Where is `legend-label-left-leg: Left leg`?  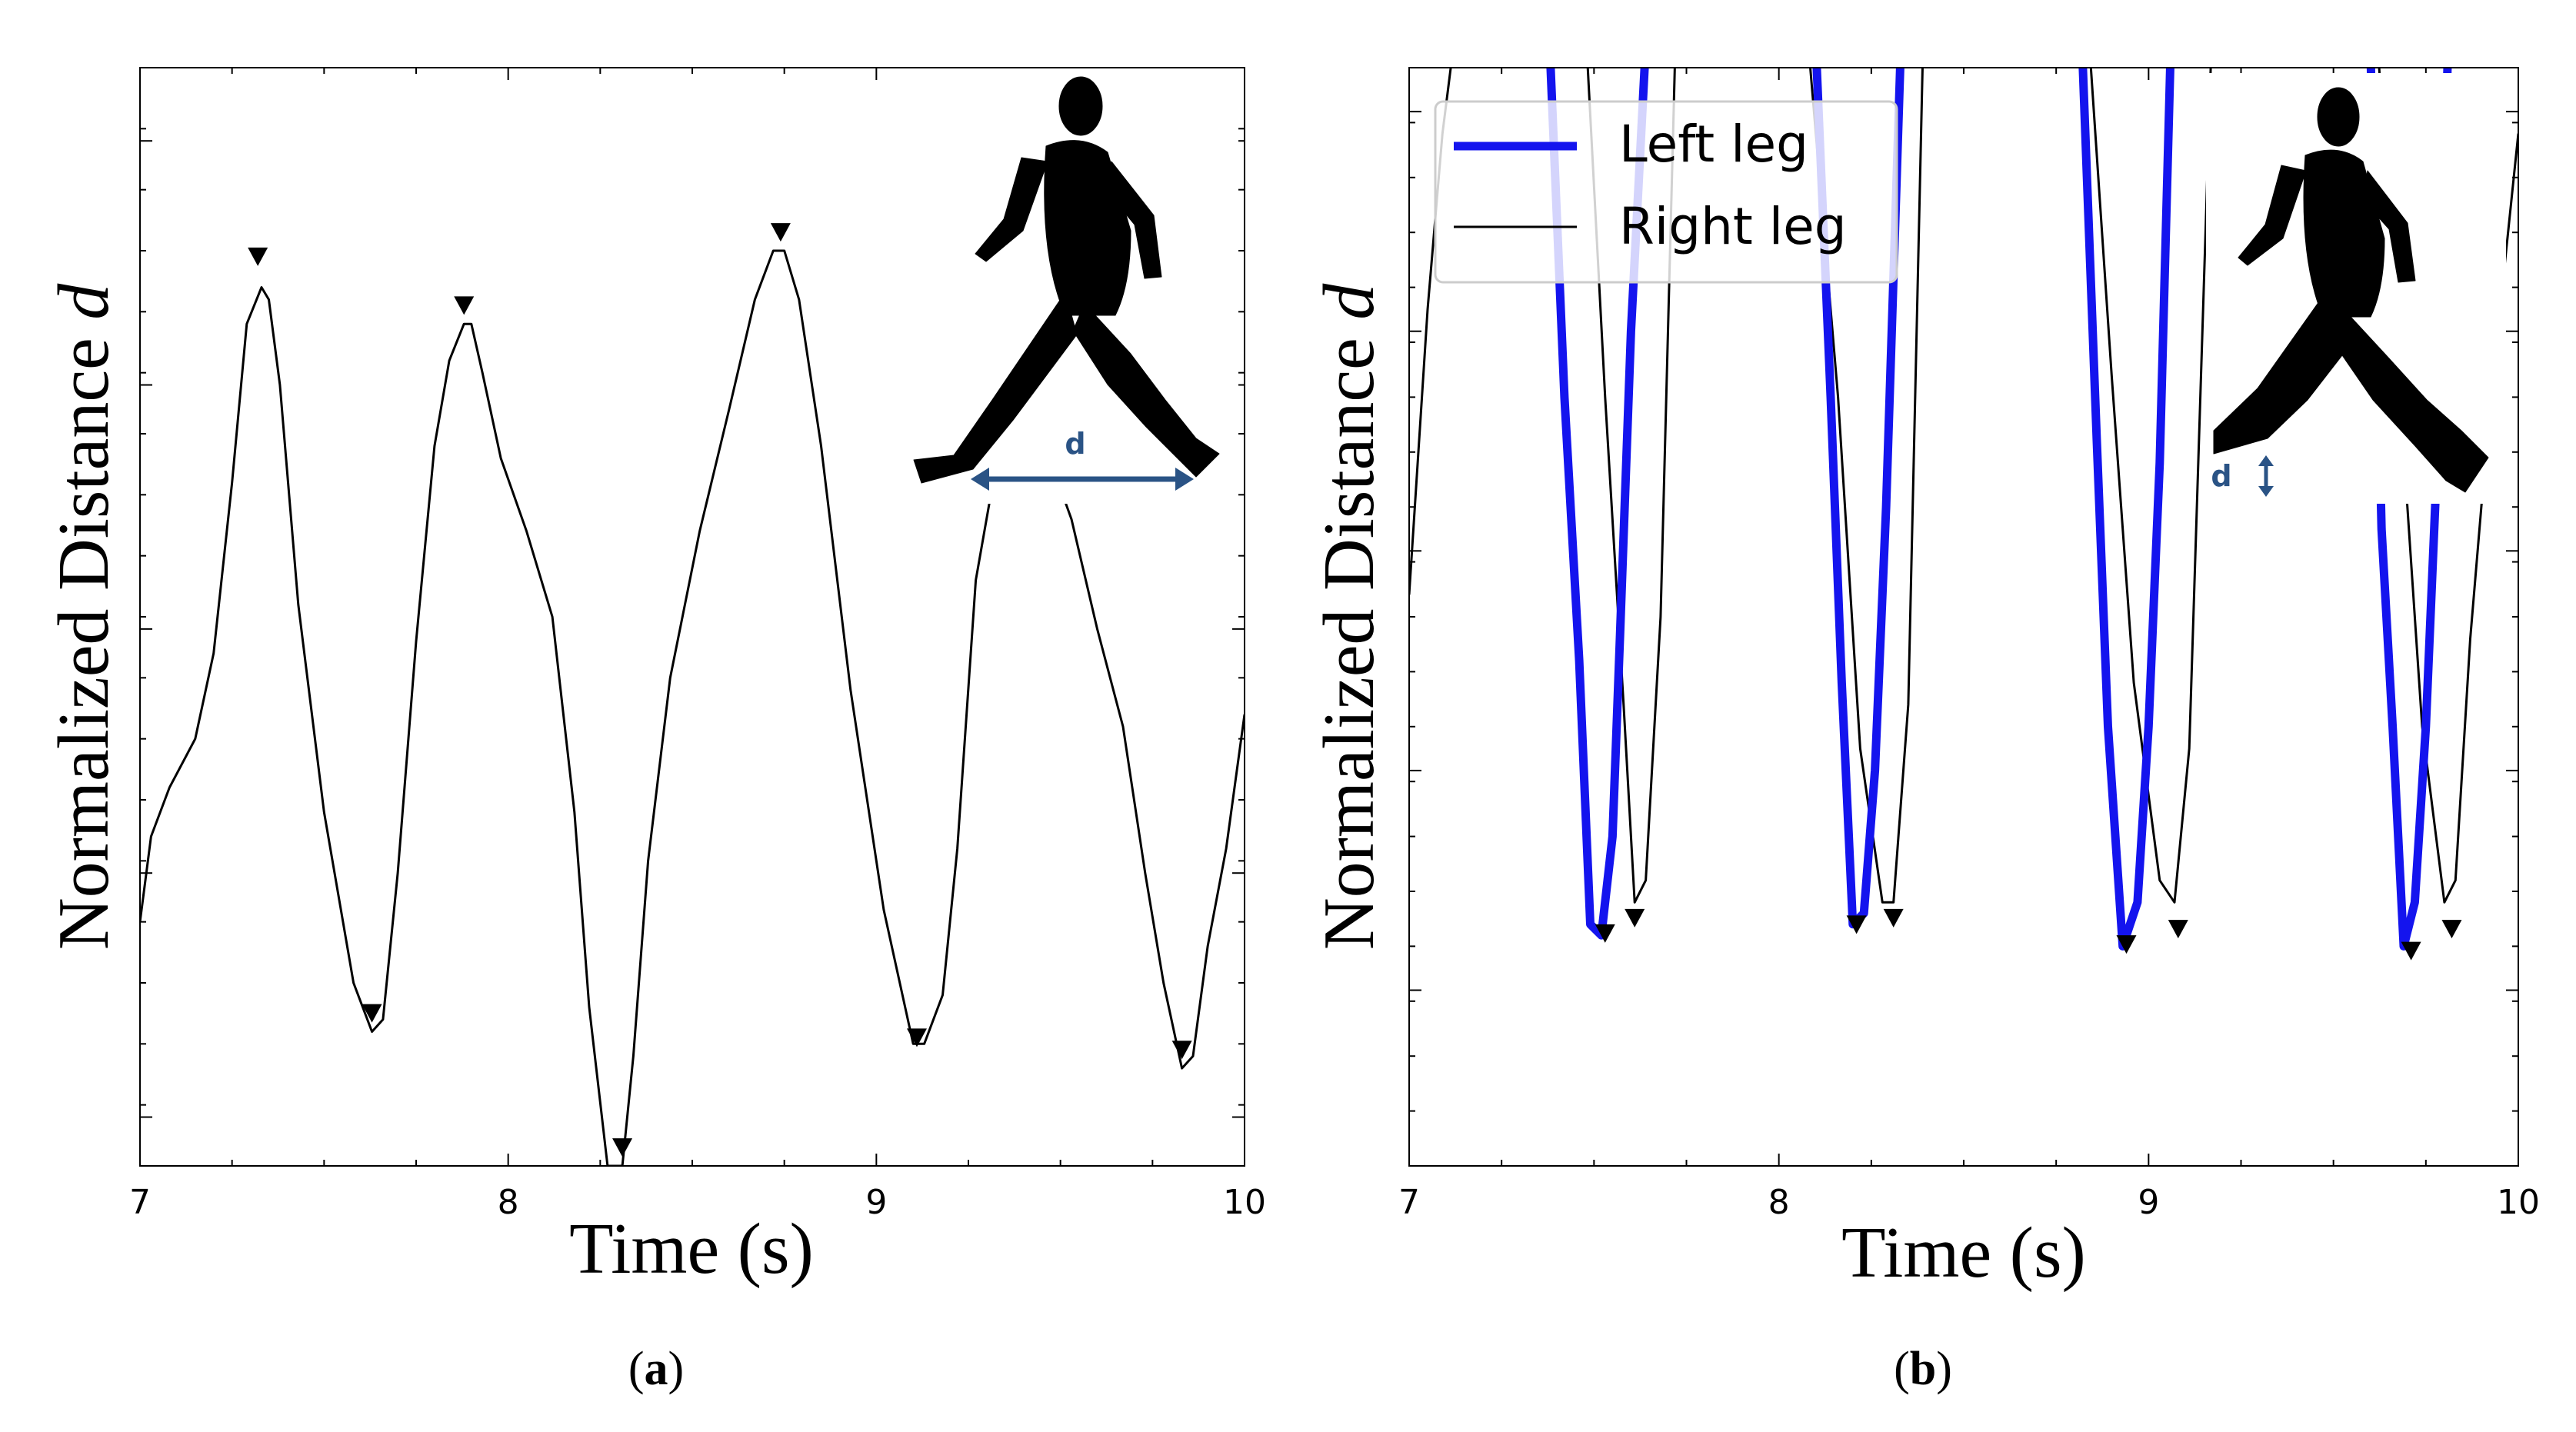
legend-label-left-leg: Left leg is located at coordinates (1713, 144).